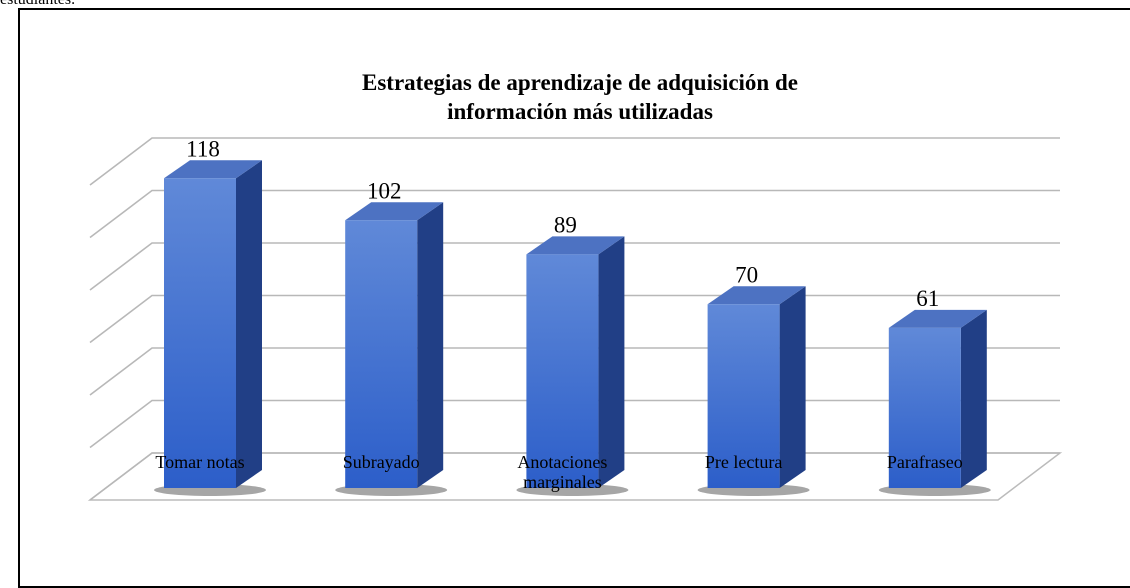 Image resolution: width=1130 pixels, height=588 pixels. Describe the element at coordinates (743, 462) in the screenshot. I see `x-tick-label: Pre lectura` at that location.